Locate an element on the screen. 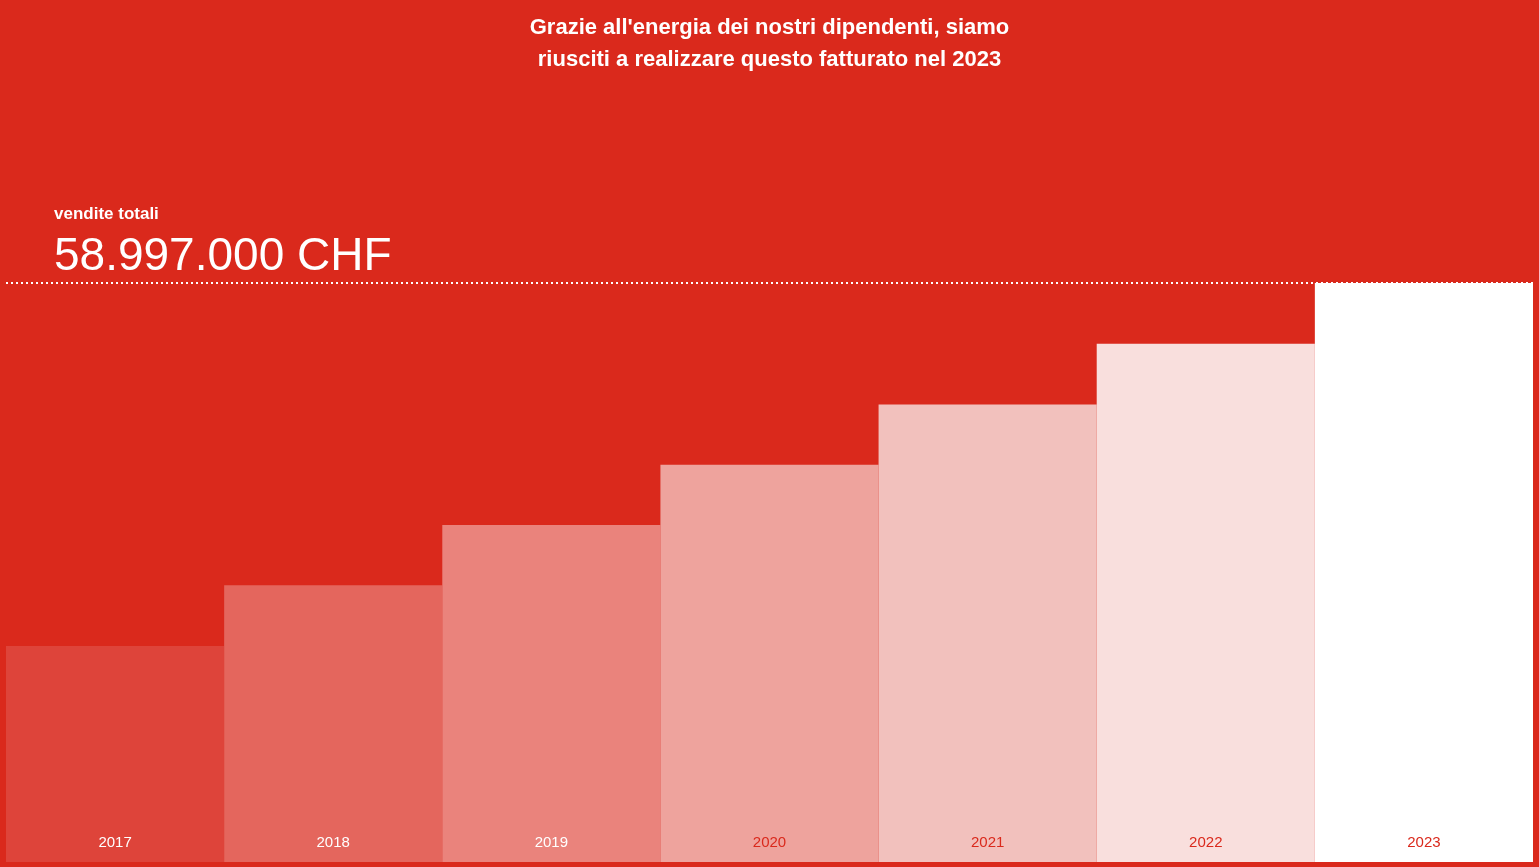  x-tick-label: 2020 is located at coordinates (769, 841).